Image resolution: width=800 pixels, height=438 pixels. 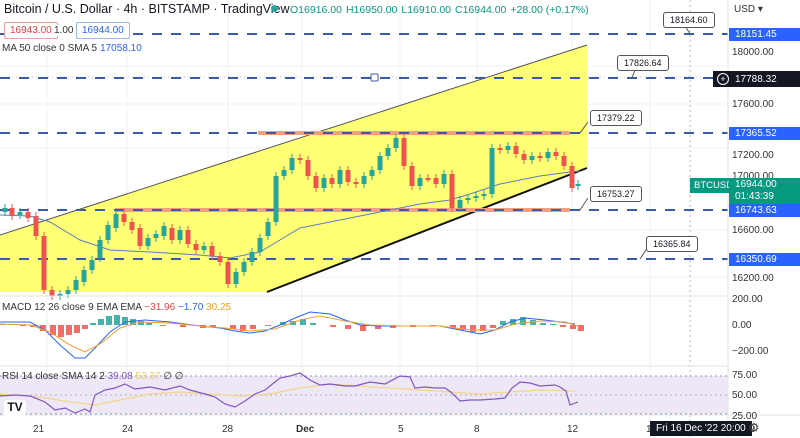 What do you see at coordinates (477, 429) in the screenshot?
I see `time-axis-label: 8` at bounding box center [477, 429].